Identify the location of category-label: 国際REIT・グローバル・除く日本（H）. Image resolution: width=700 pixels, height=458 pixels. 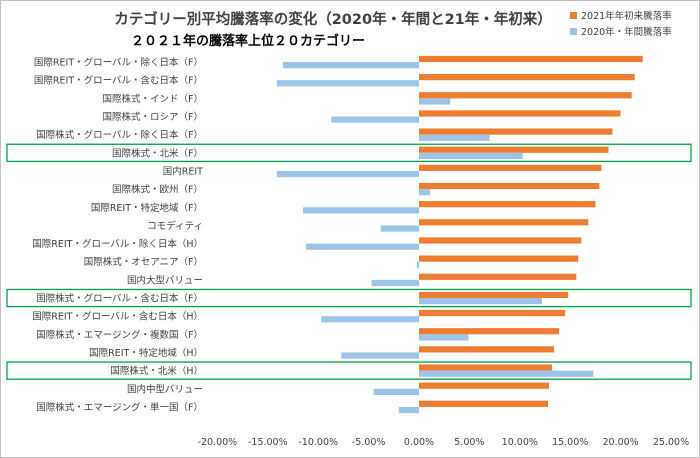
(117, 244).